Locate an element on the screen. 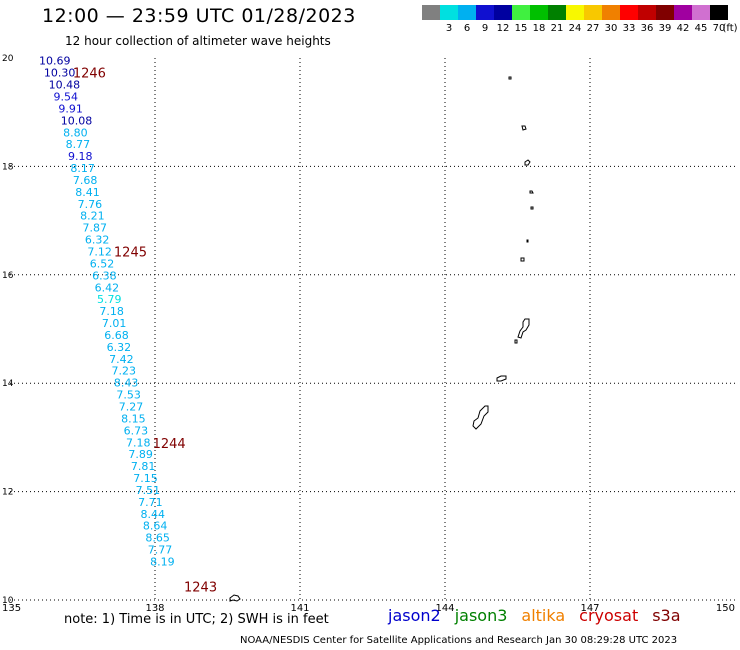 The image size is (740, 650). swh-data-label: 6.38 is located at coordinates (104, 275).